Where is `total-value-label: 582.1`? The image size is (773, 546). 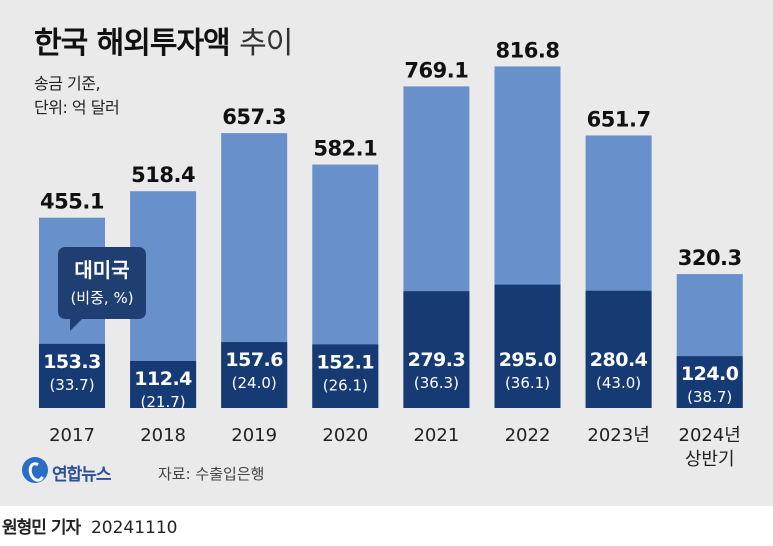 total-value-label: 582.1 is located at coordinates (345, 149).